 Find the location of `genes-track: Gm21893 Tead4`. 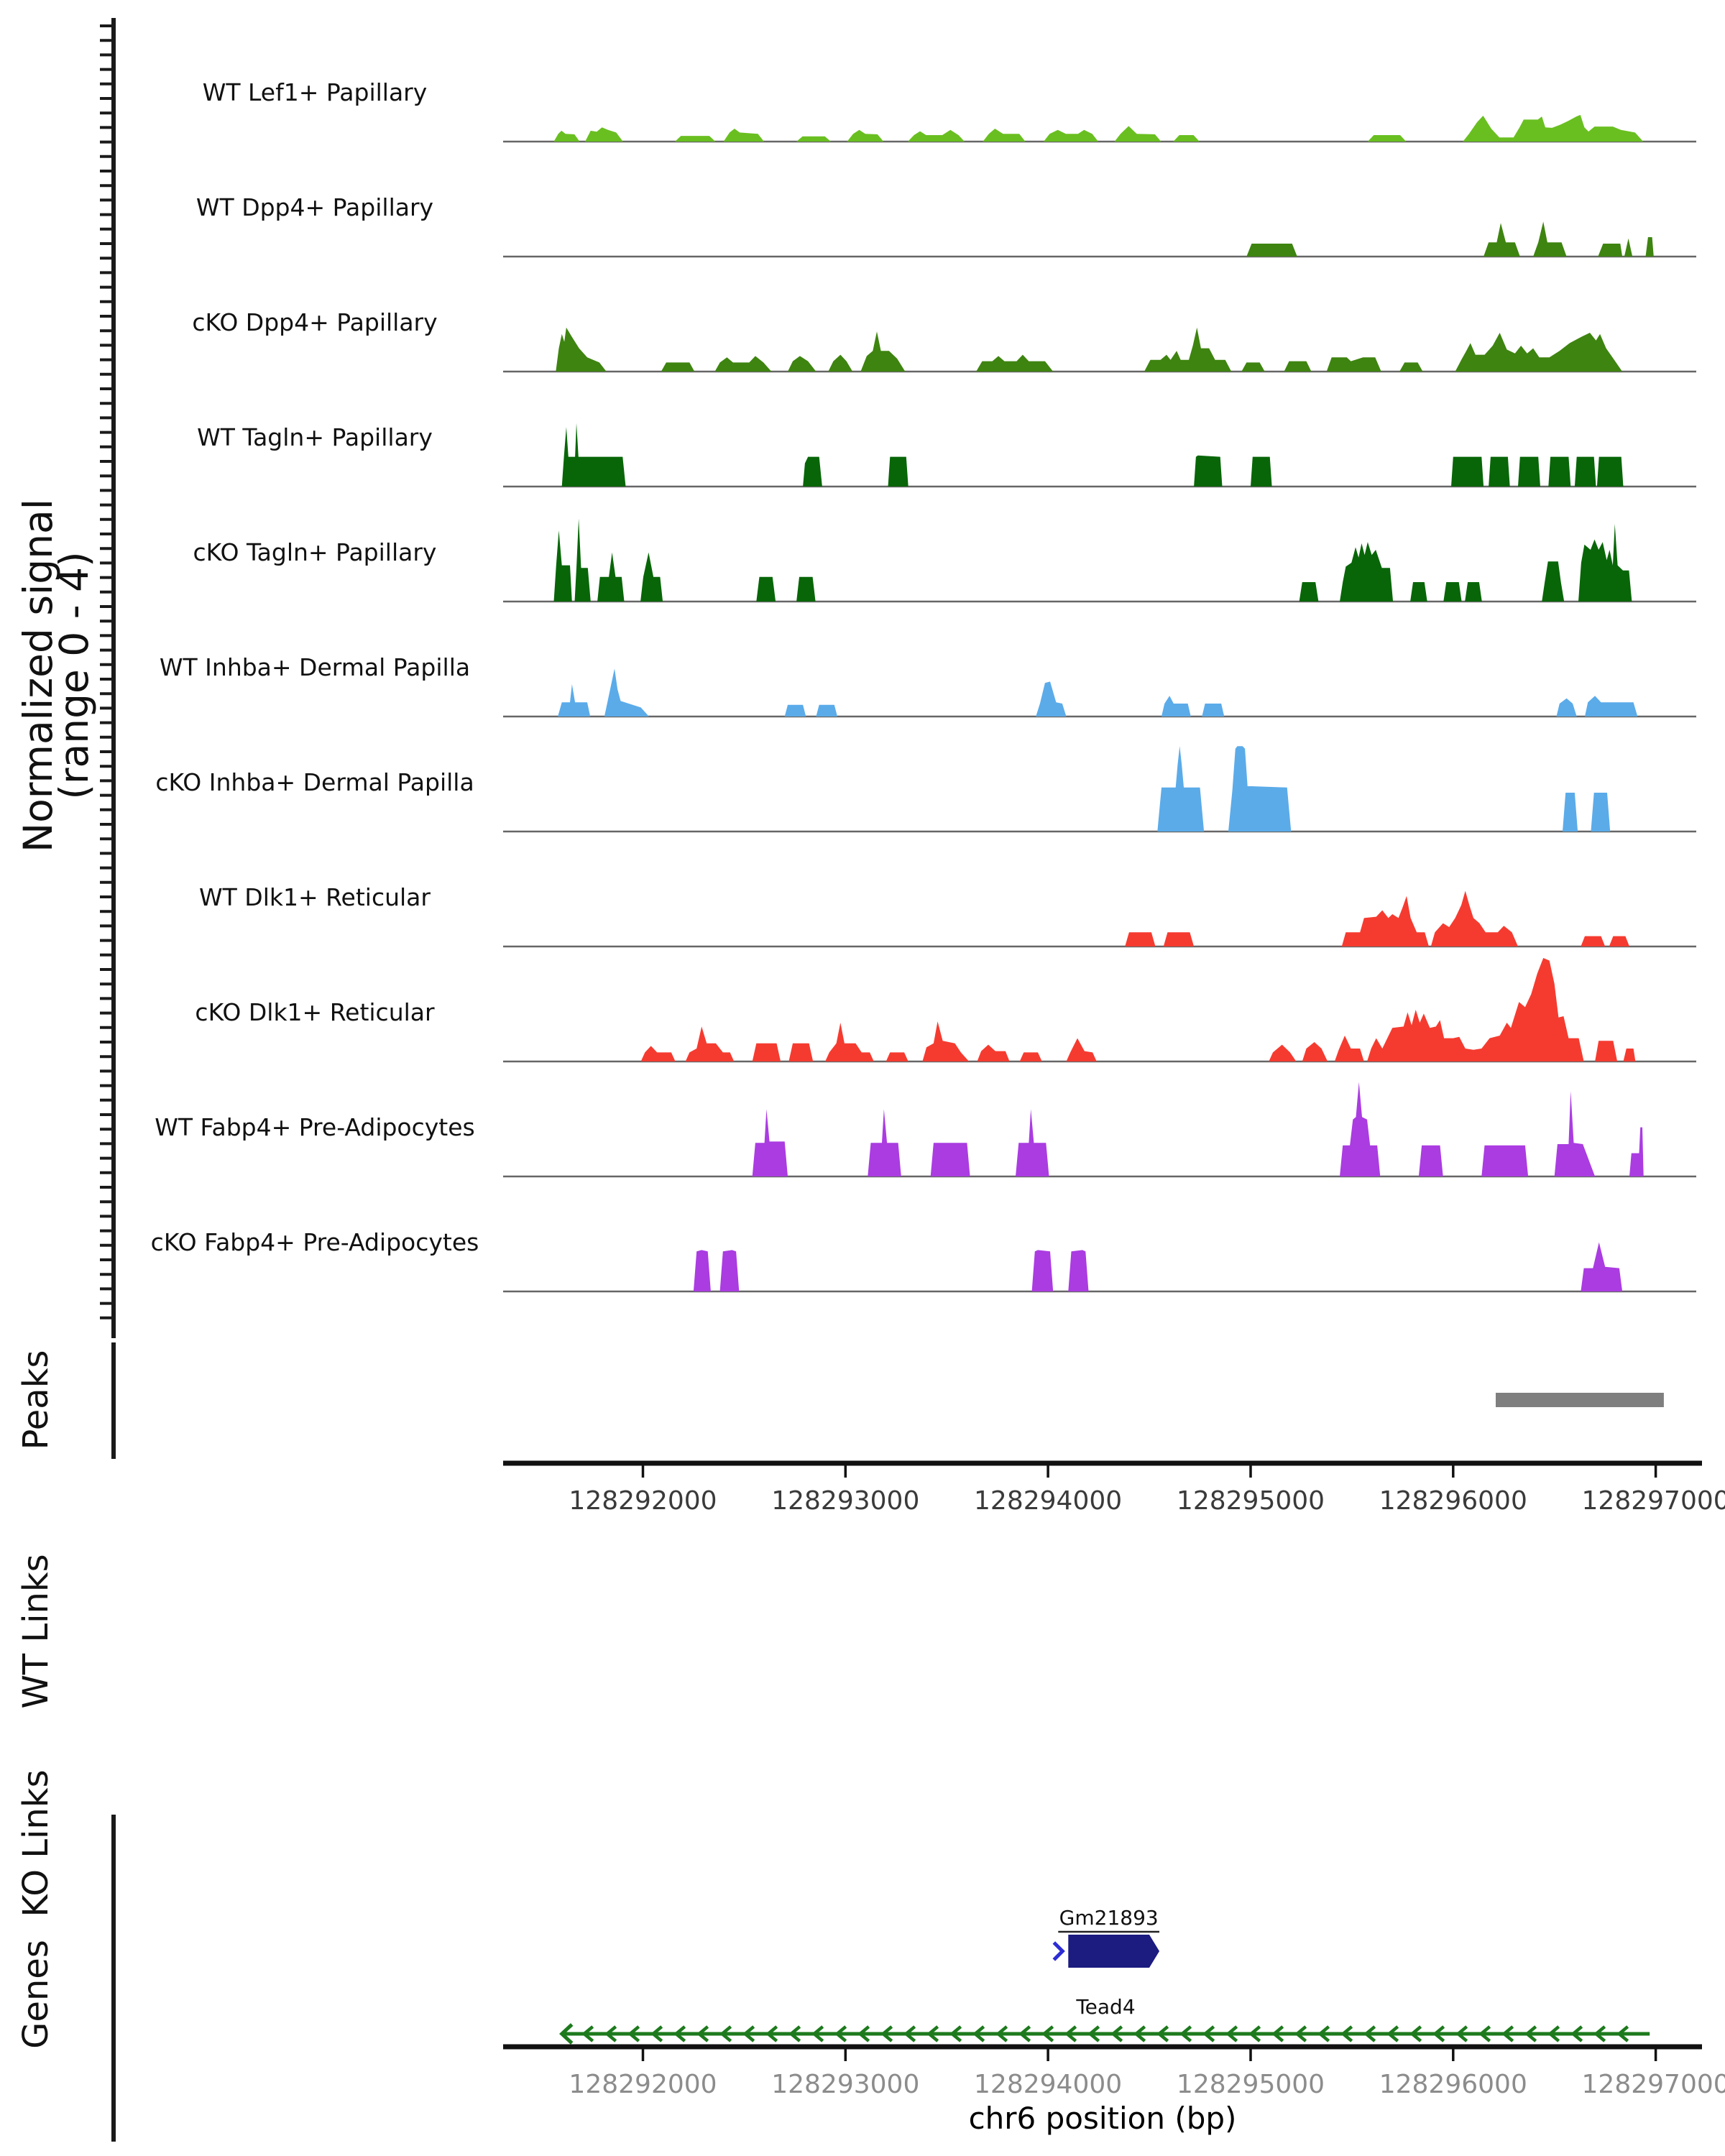

genes-track: Gm21893 Tead4 is located at coordinates (1104, 1976).